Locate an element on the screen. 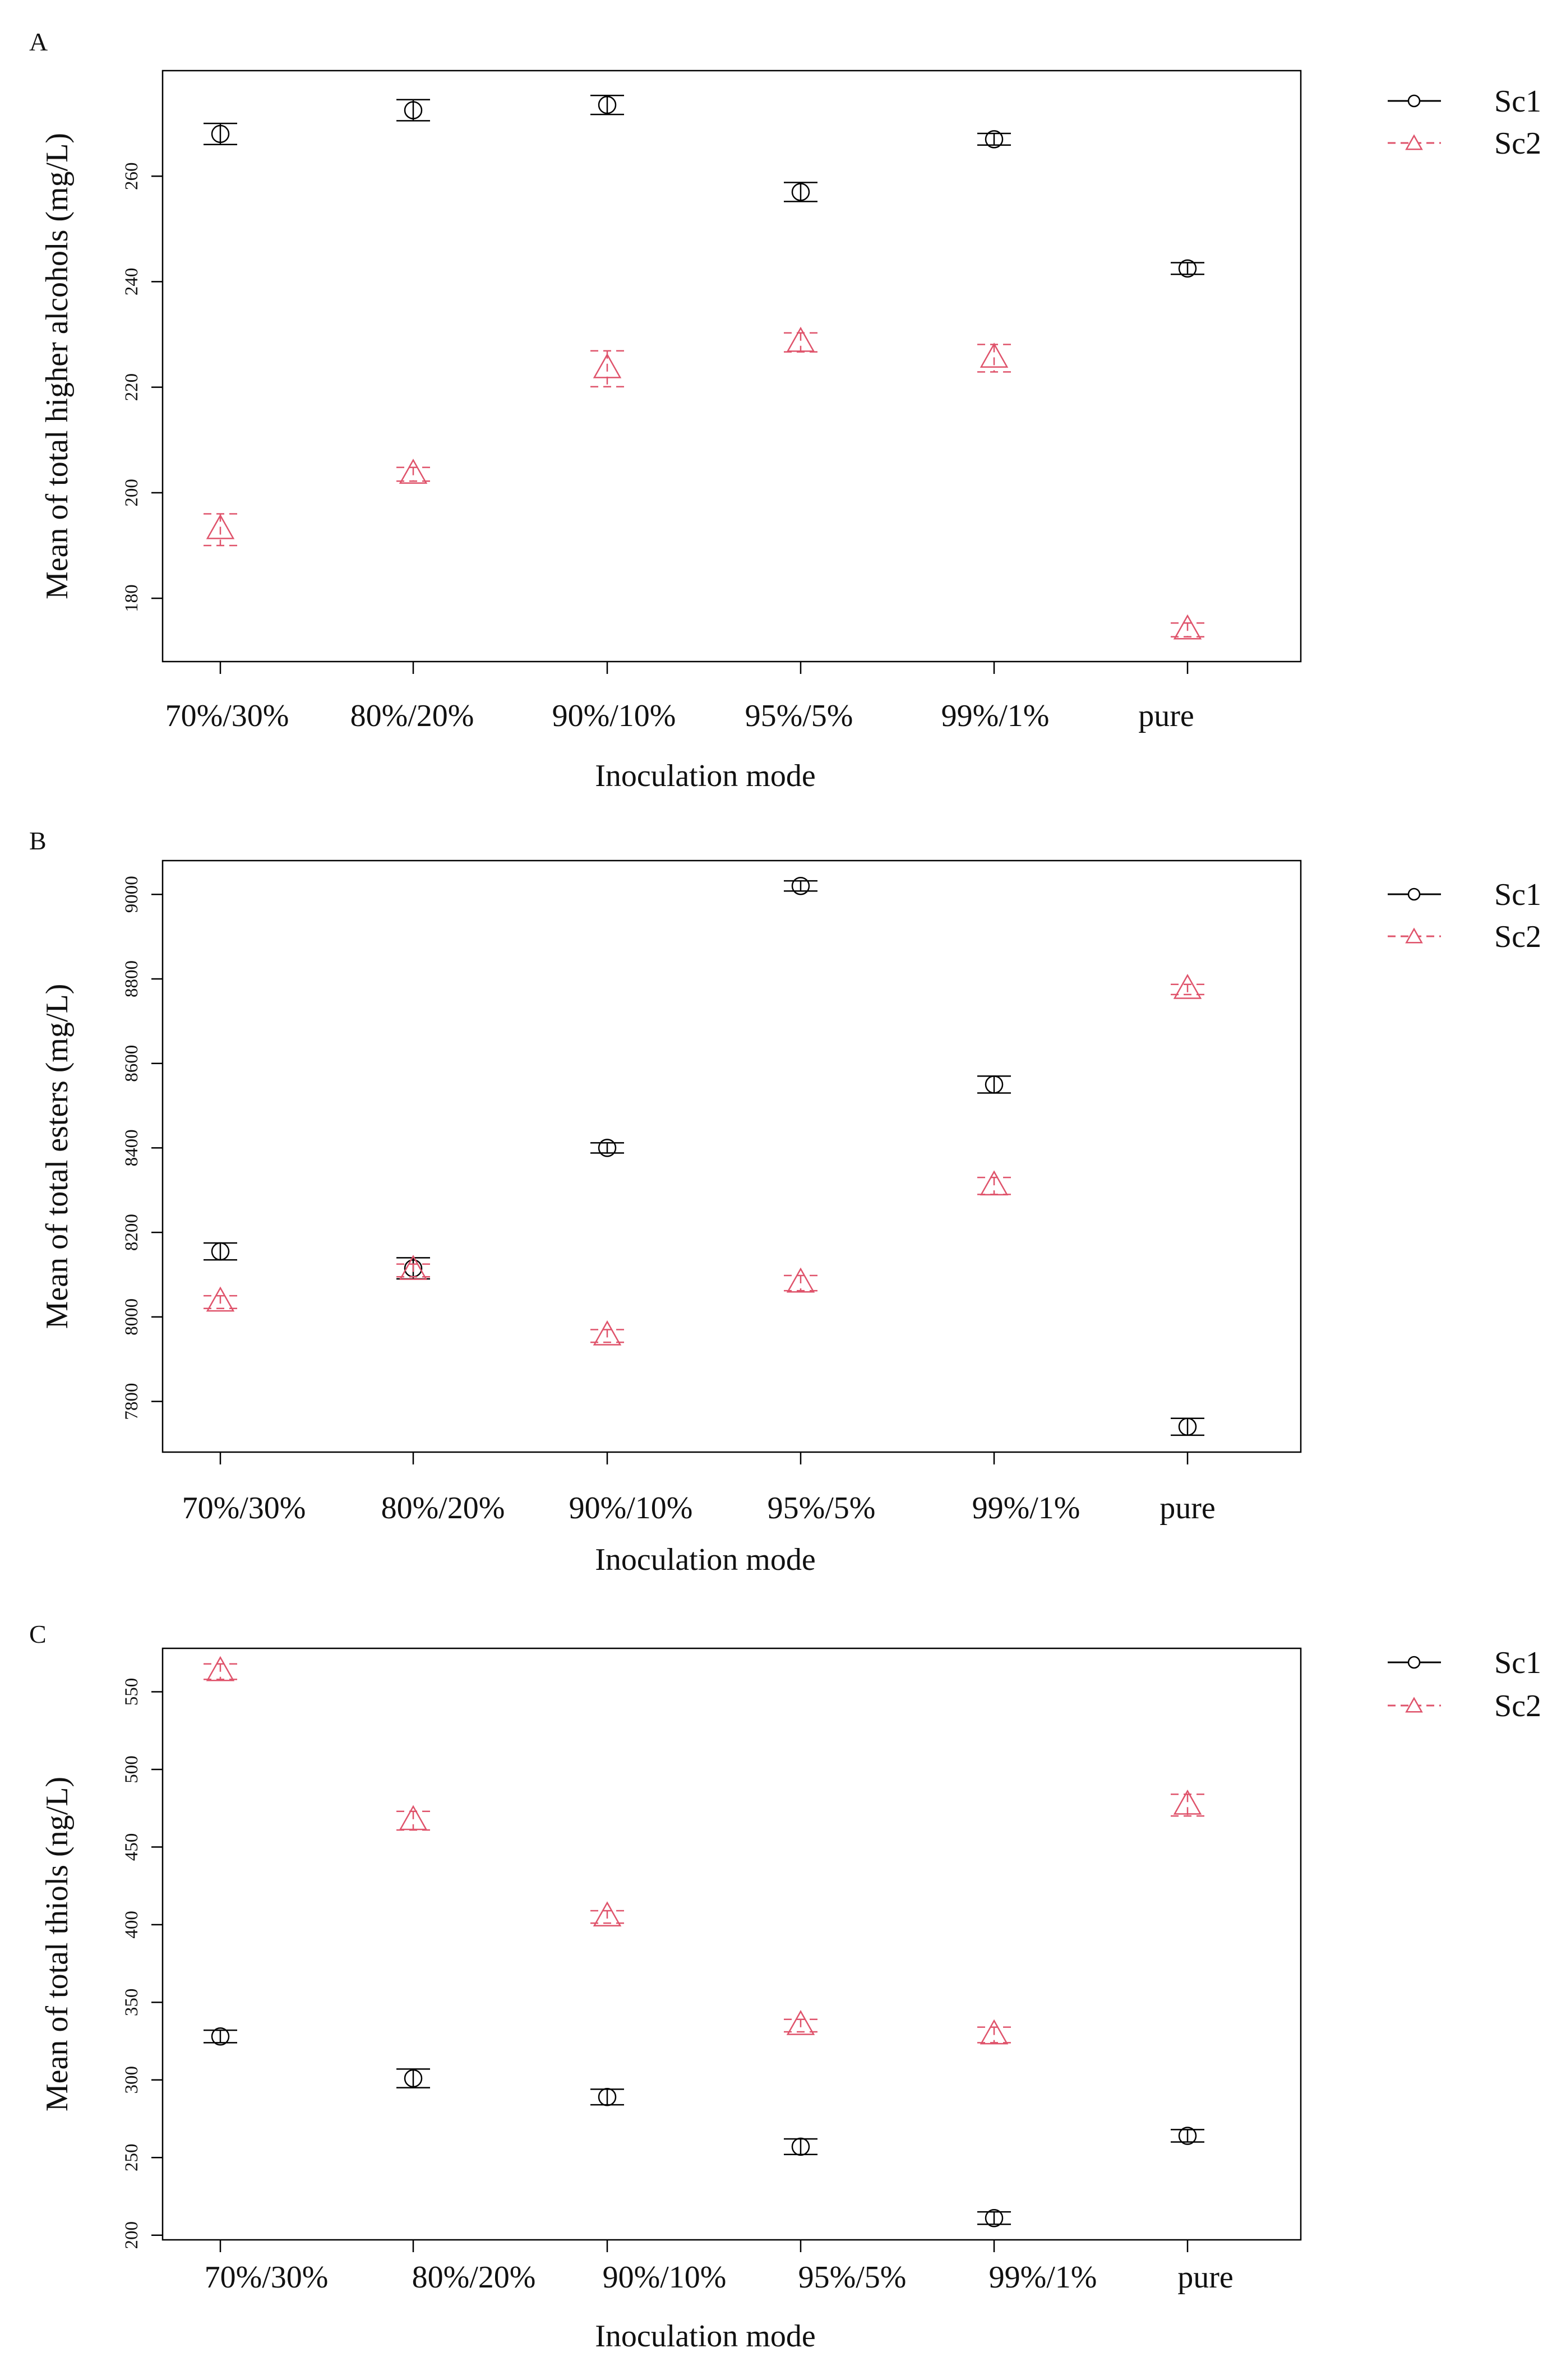 The height and width of the screenshot is (2380, 1566). panel-letter: A is located at coordinates (38, 41).